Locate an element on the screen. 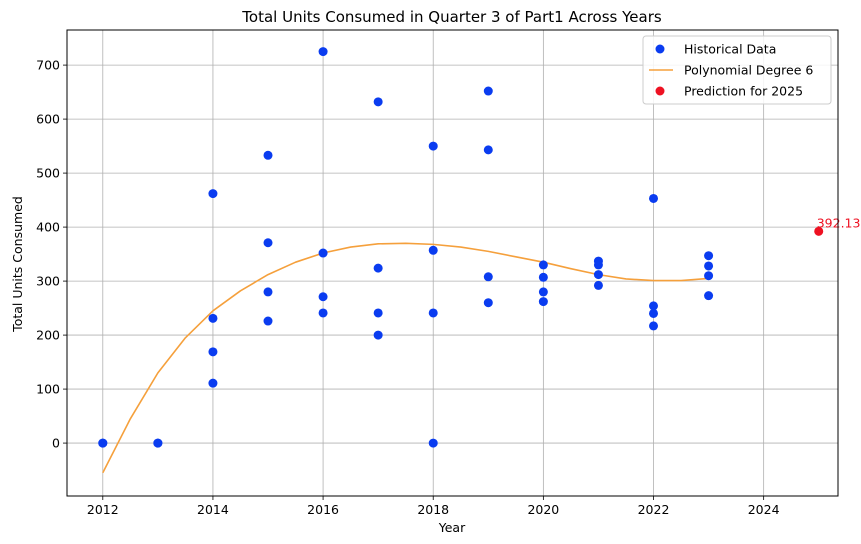 The height and width of the screenshot is (544, 861). legend-label: Prediction for 2025 is located at coordinates (743, 91).